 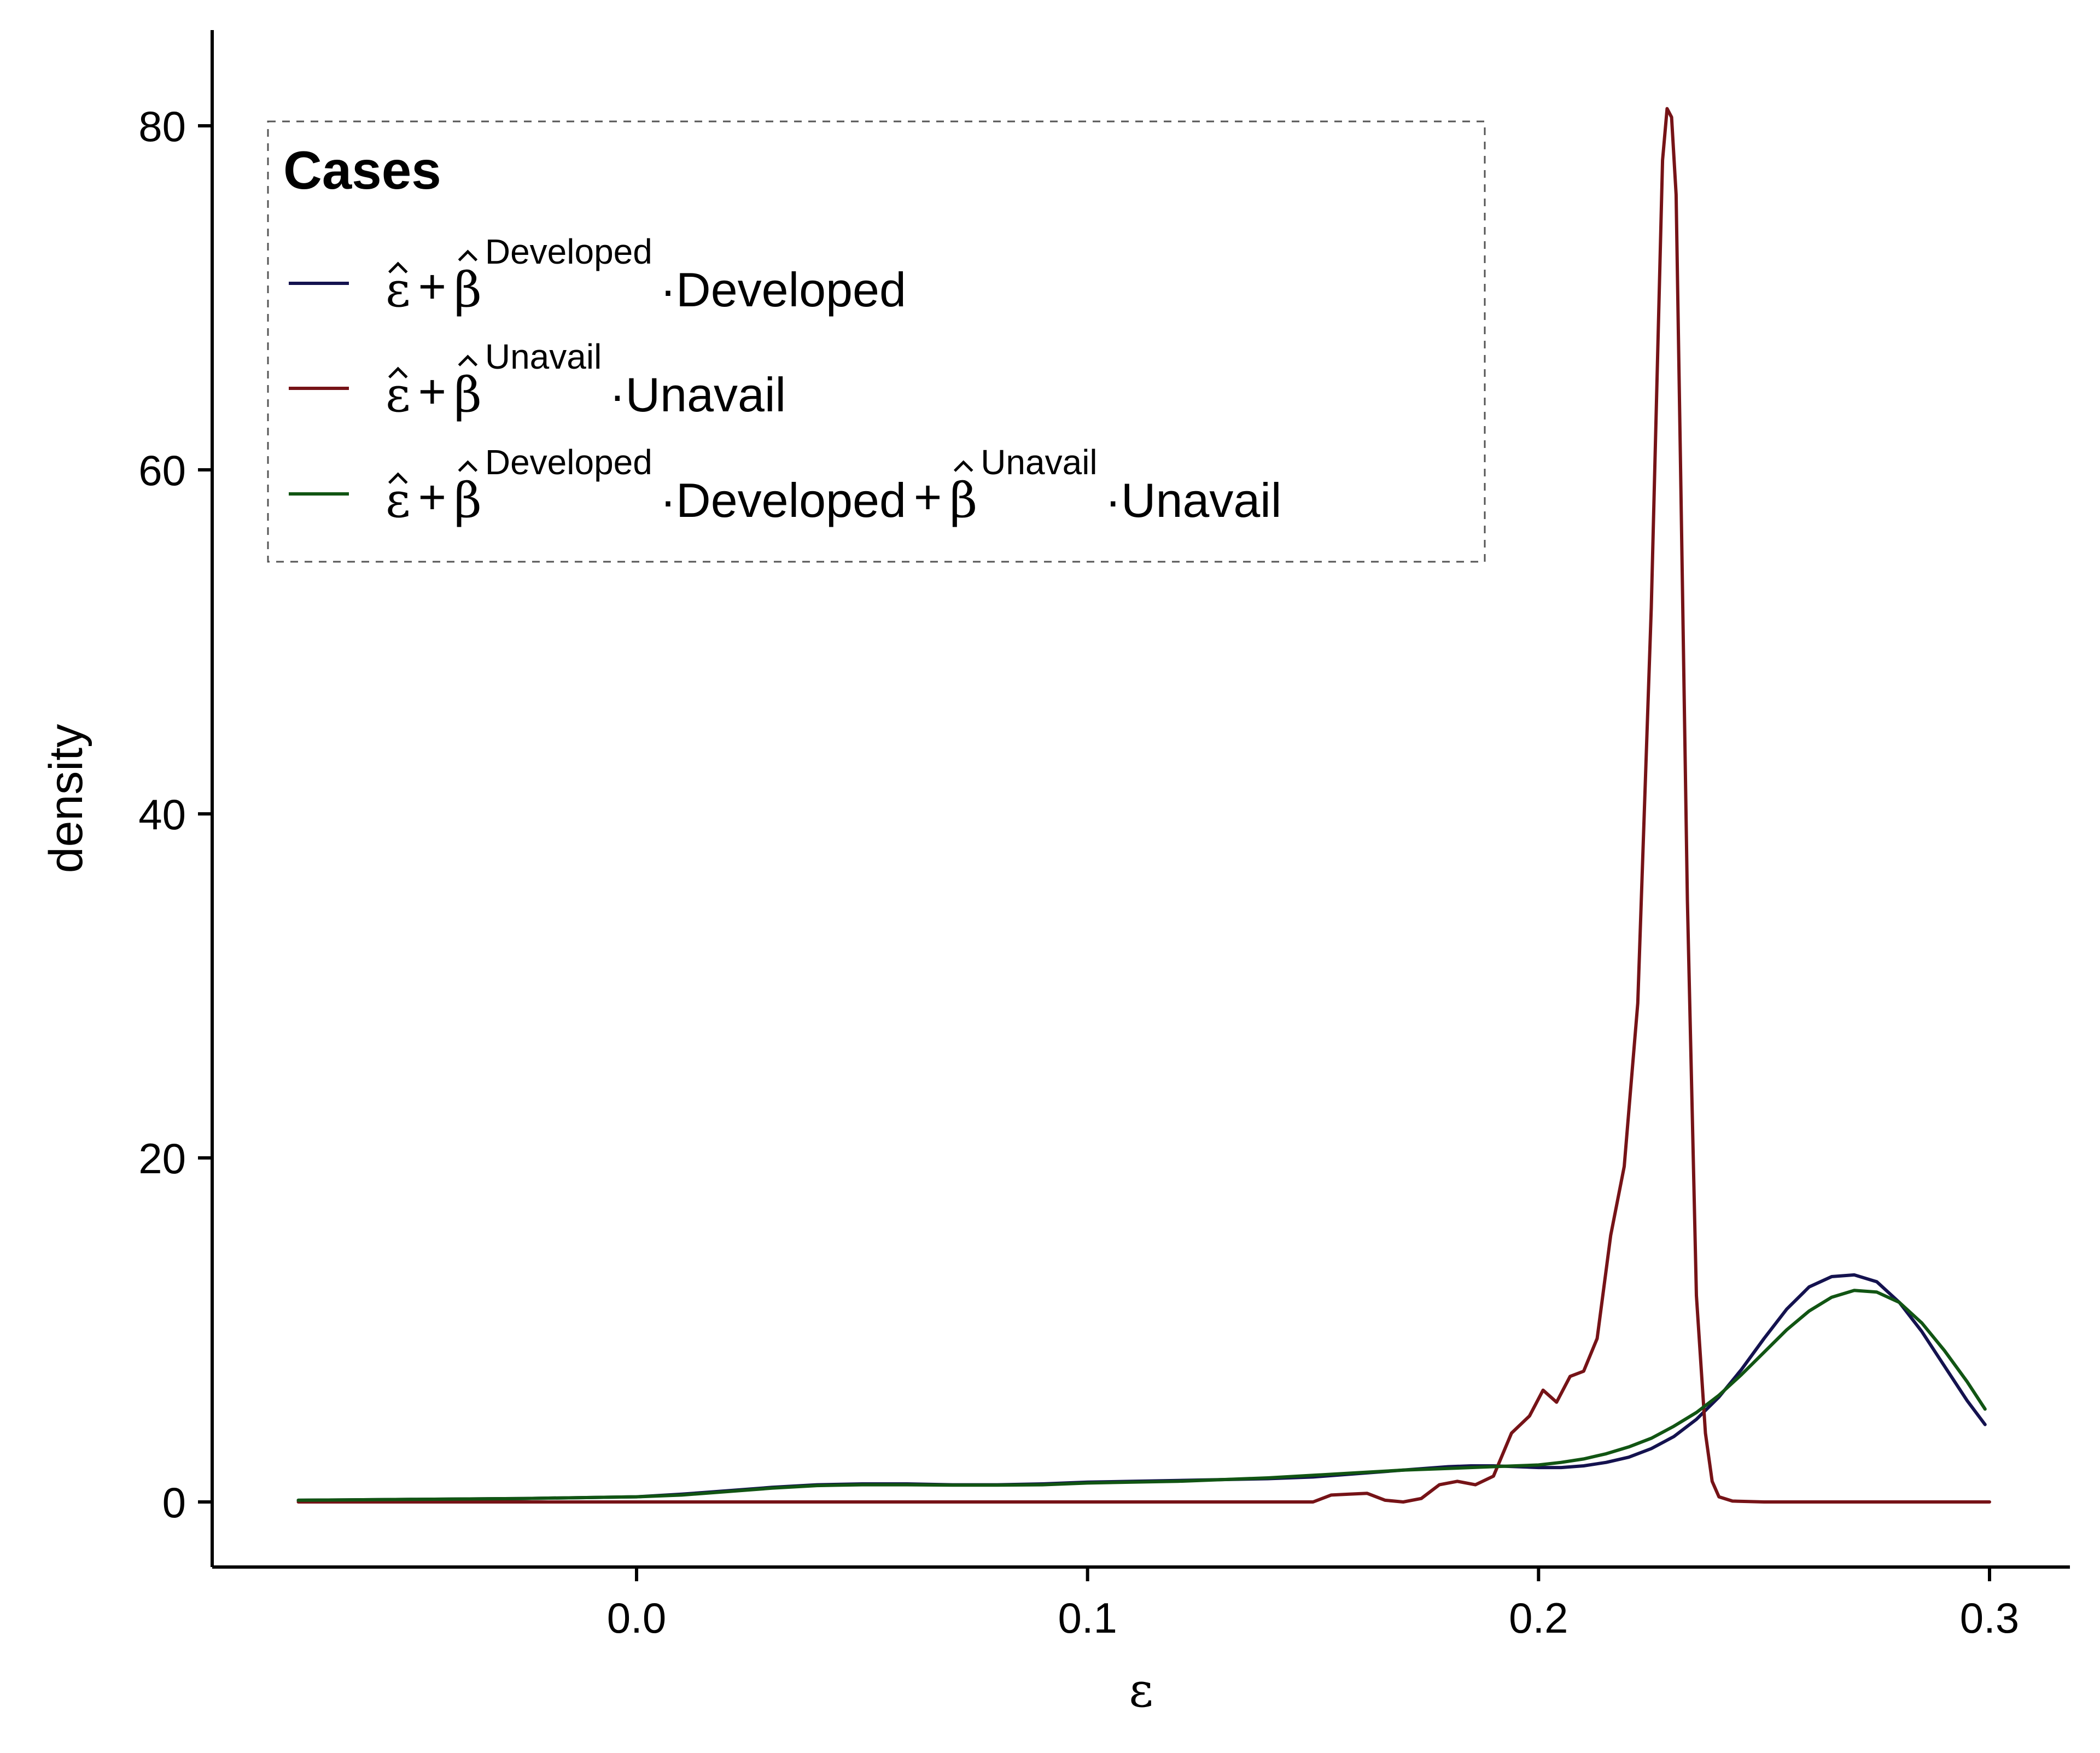 I want to click on y-tick-label: 80, so click(x=162, y=126).